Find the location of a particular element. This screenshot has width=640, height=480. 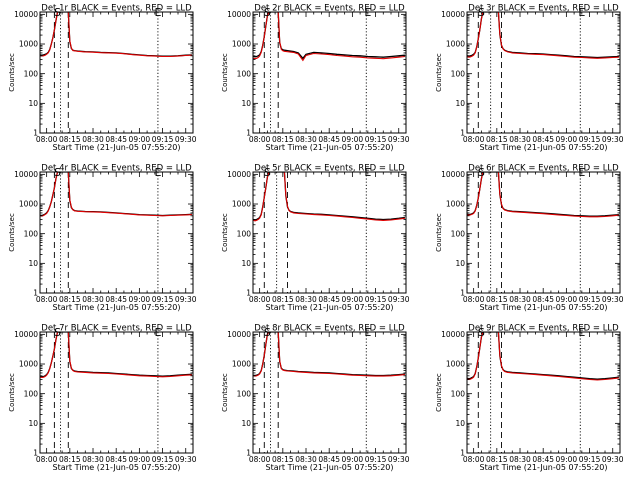

panel-title: Det 1r BLACK = Events, RED = LLD is located at coordinates (116, 9).